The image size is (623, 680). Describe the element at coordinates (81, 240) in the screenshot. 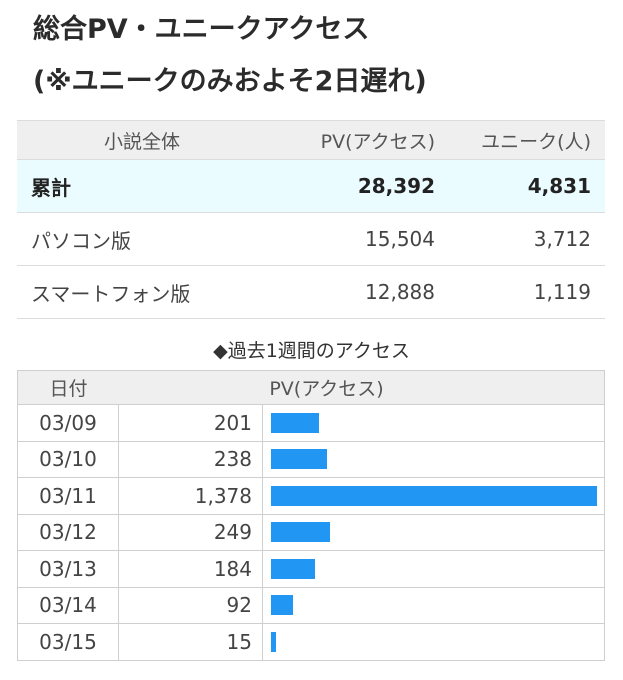

I see `row-label: パソコン版` at that location.